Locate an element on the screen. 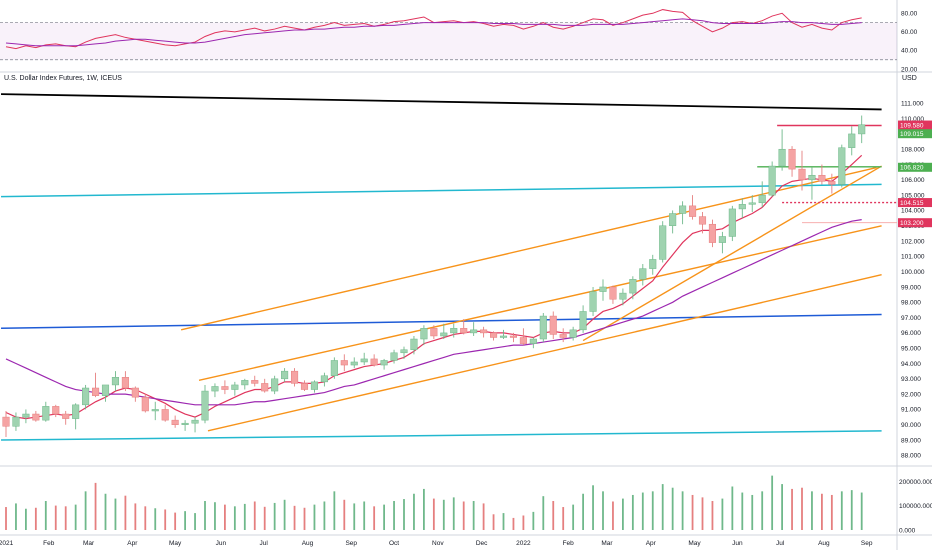 This screenshot has height=550, width=932. price-tick-label: 95.000 is located at coordinates (911, 349).